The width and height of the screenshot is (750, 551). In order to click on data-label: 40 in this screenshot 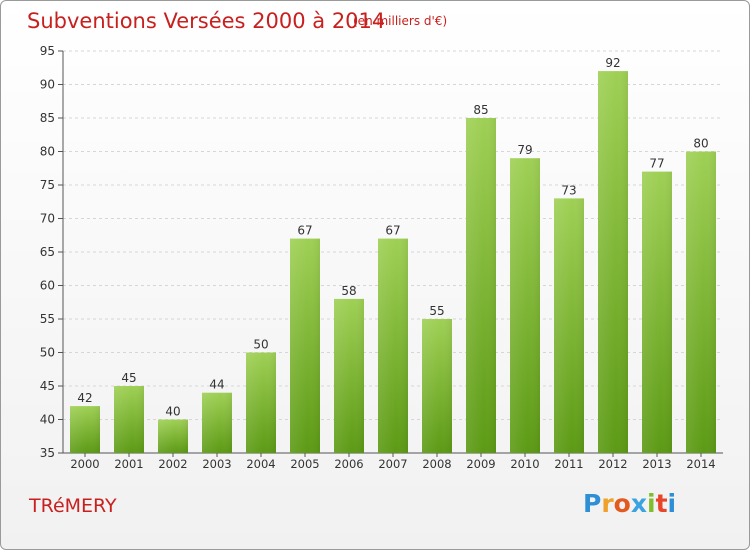, I will do `click(172, 412)`.